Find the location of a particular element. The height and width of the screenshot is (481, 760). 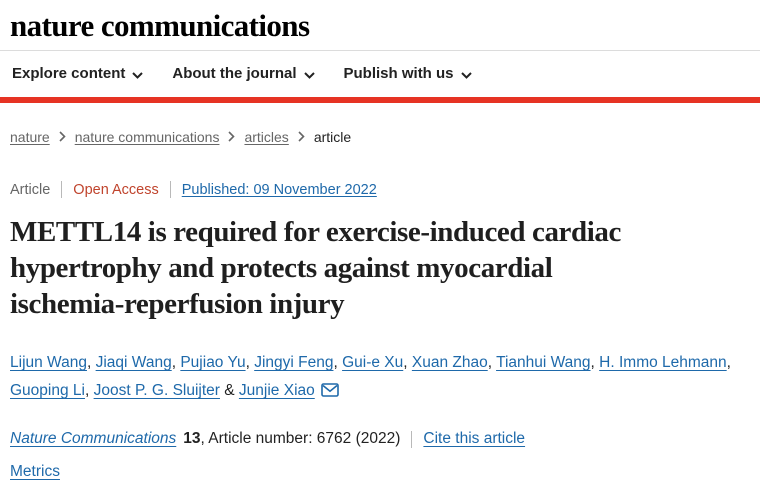

author-item: Lijun Wang, is located at coordinates (53, 362).